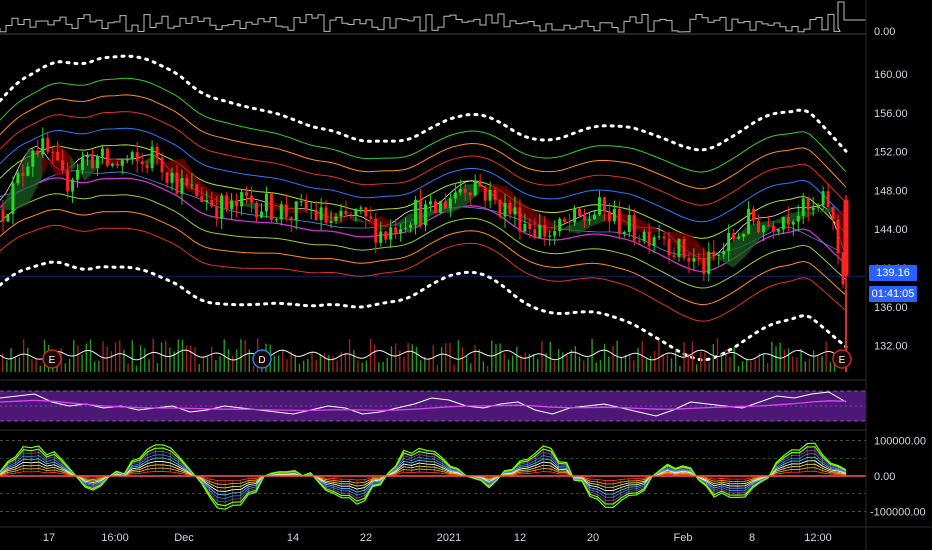  I want to click on top-volume-panel, so click(433, 18).